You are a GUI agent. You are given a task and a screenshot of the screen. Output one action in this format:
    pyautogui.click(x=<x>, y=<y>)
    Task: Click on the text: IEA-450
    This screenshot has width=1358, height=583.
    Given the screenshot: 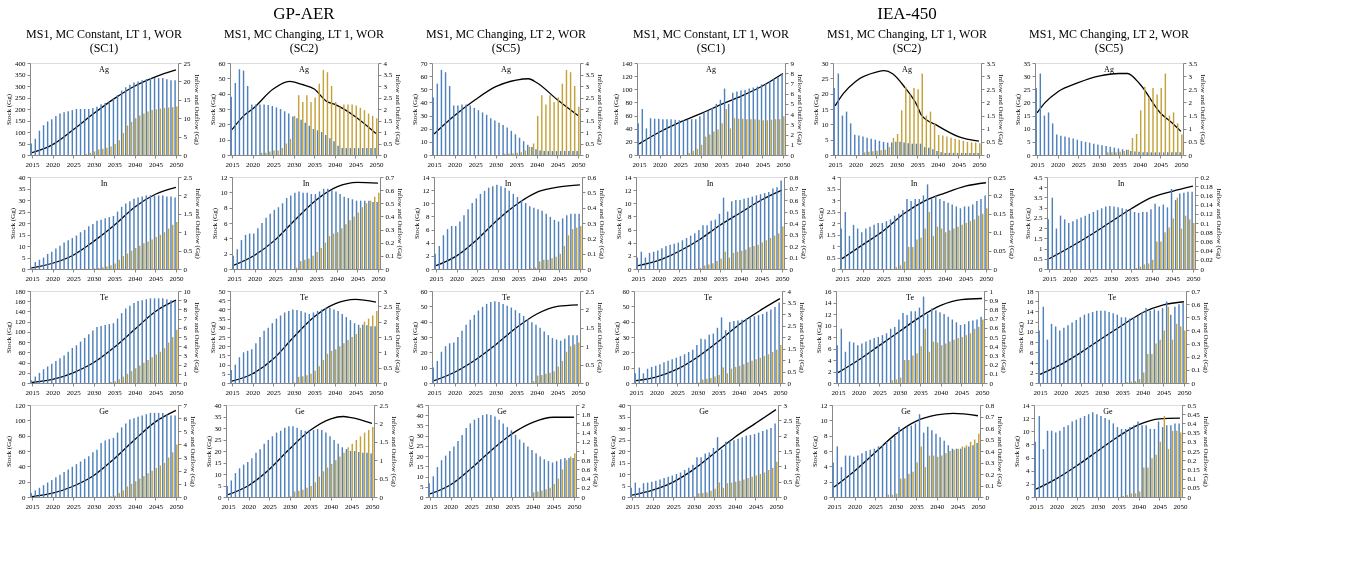 What is the action you would take?
    pyautogui.click(x=907, y=13)
    